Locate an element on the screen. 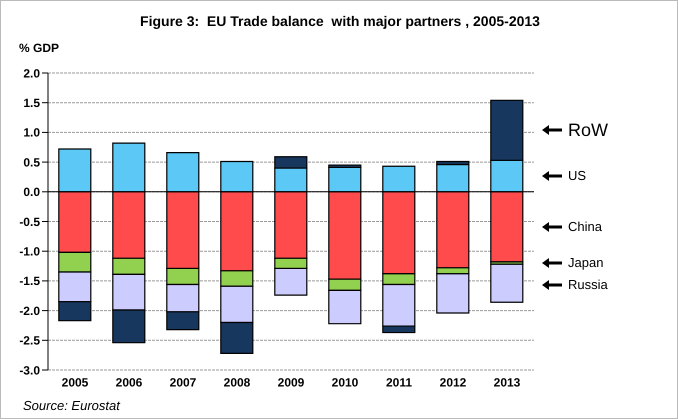 The height and width of the screenshot is (419, 678). y-tick-label: 0.0 is located at coordinates (31, 192).